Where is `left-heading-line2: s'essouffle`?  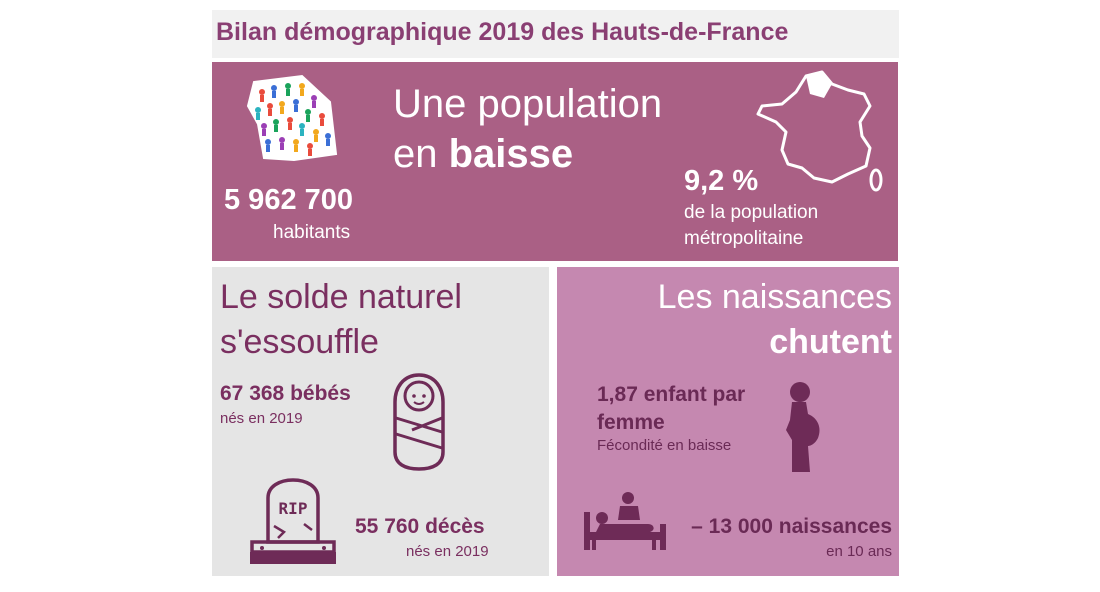
left-heading-line2: s'essouffle is located at coordinates (299, 342).